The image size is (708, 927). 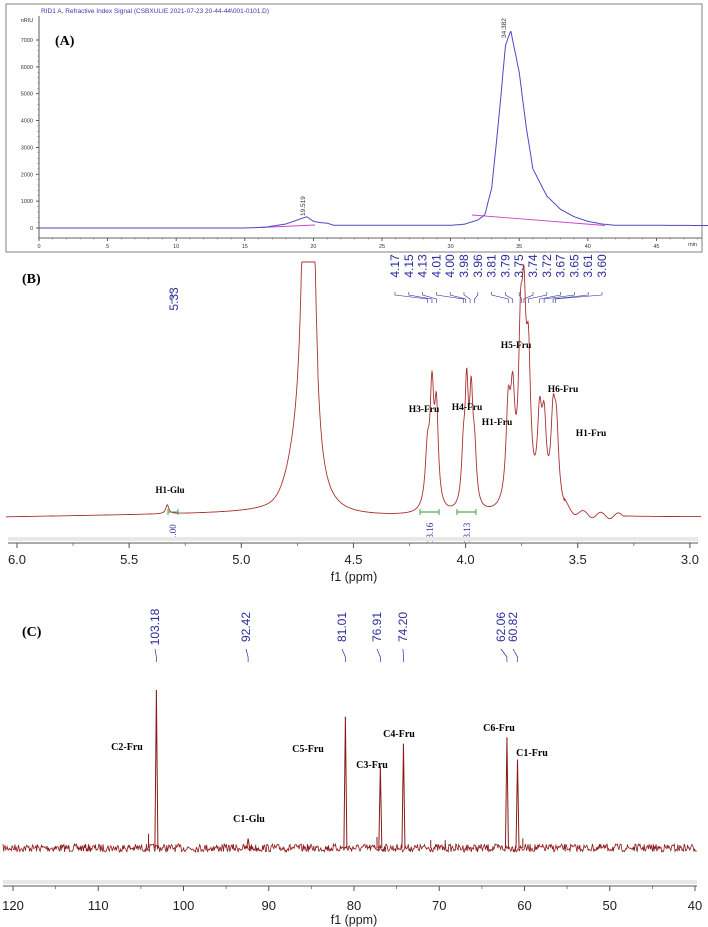 I want to click on assignment-c4-fru: C4-Fru, so click(x=399, y=734).